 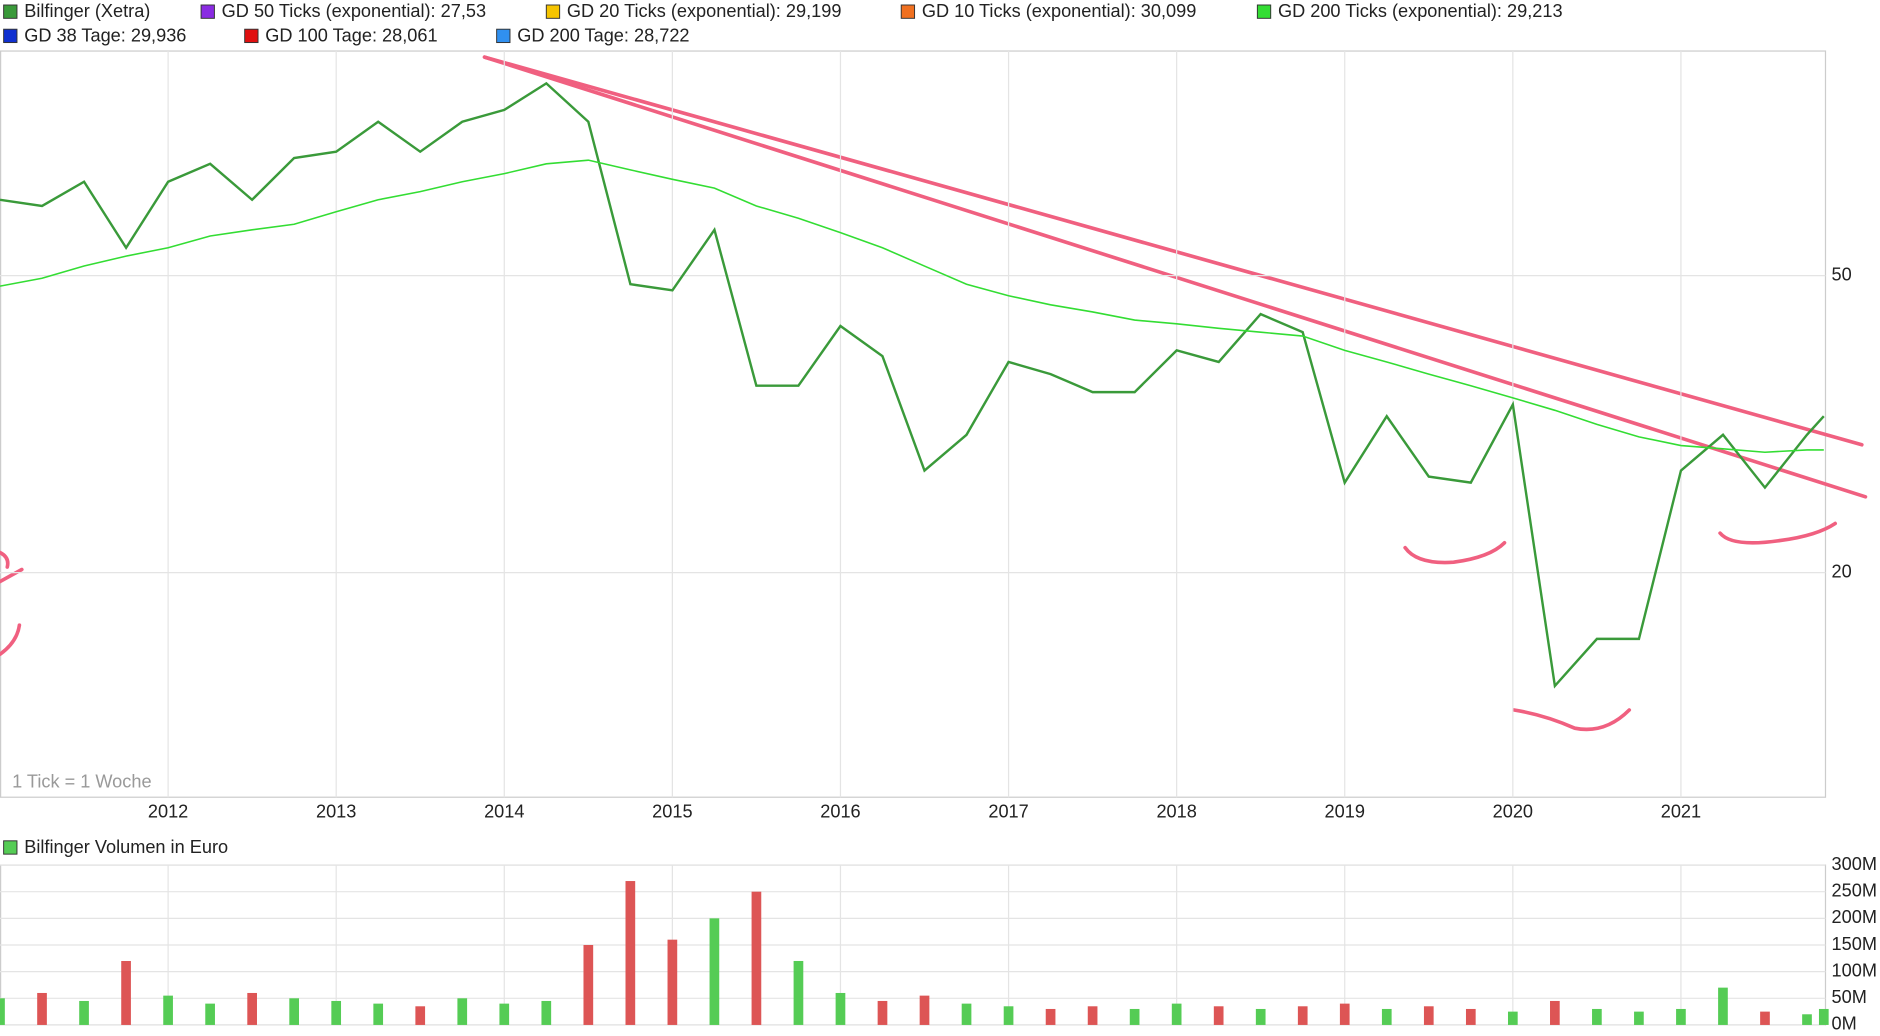 I want to click on x-tick-label: 2019, so click(x=1345, y=812).